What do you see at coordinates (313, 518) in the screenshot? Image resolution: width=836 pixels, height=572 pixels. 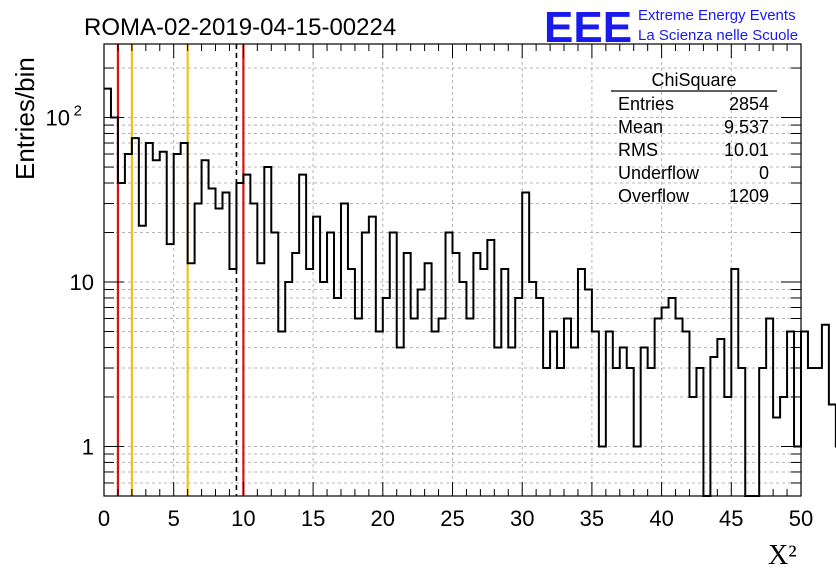 I see `x-tick-label: 15` at bounding box center [313, 518].